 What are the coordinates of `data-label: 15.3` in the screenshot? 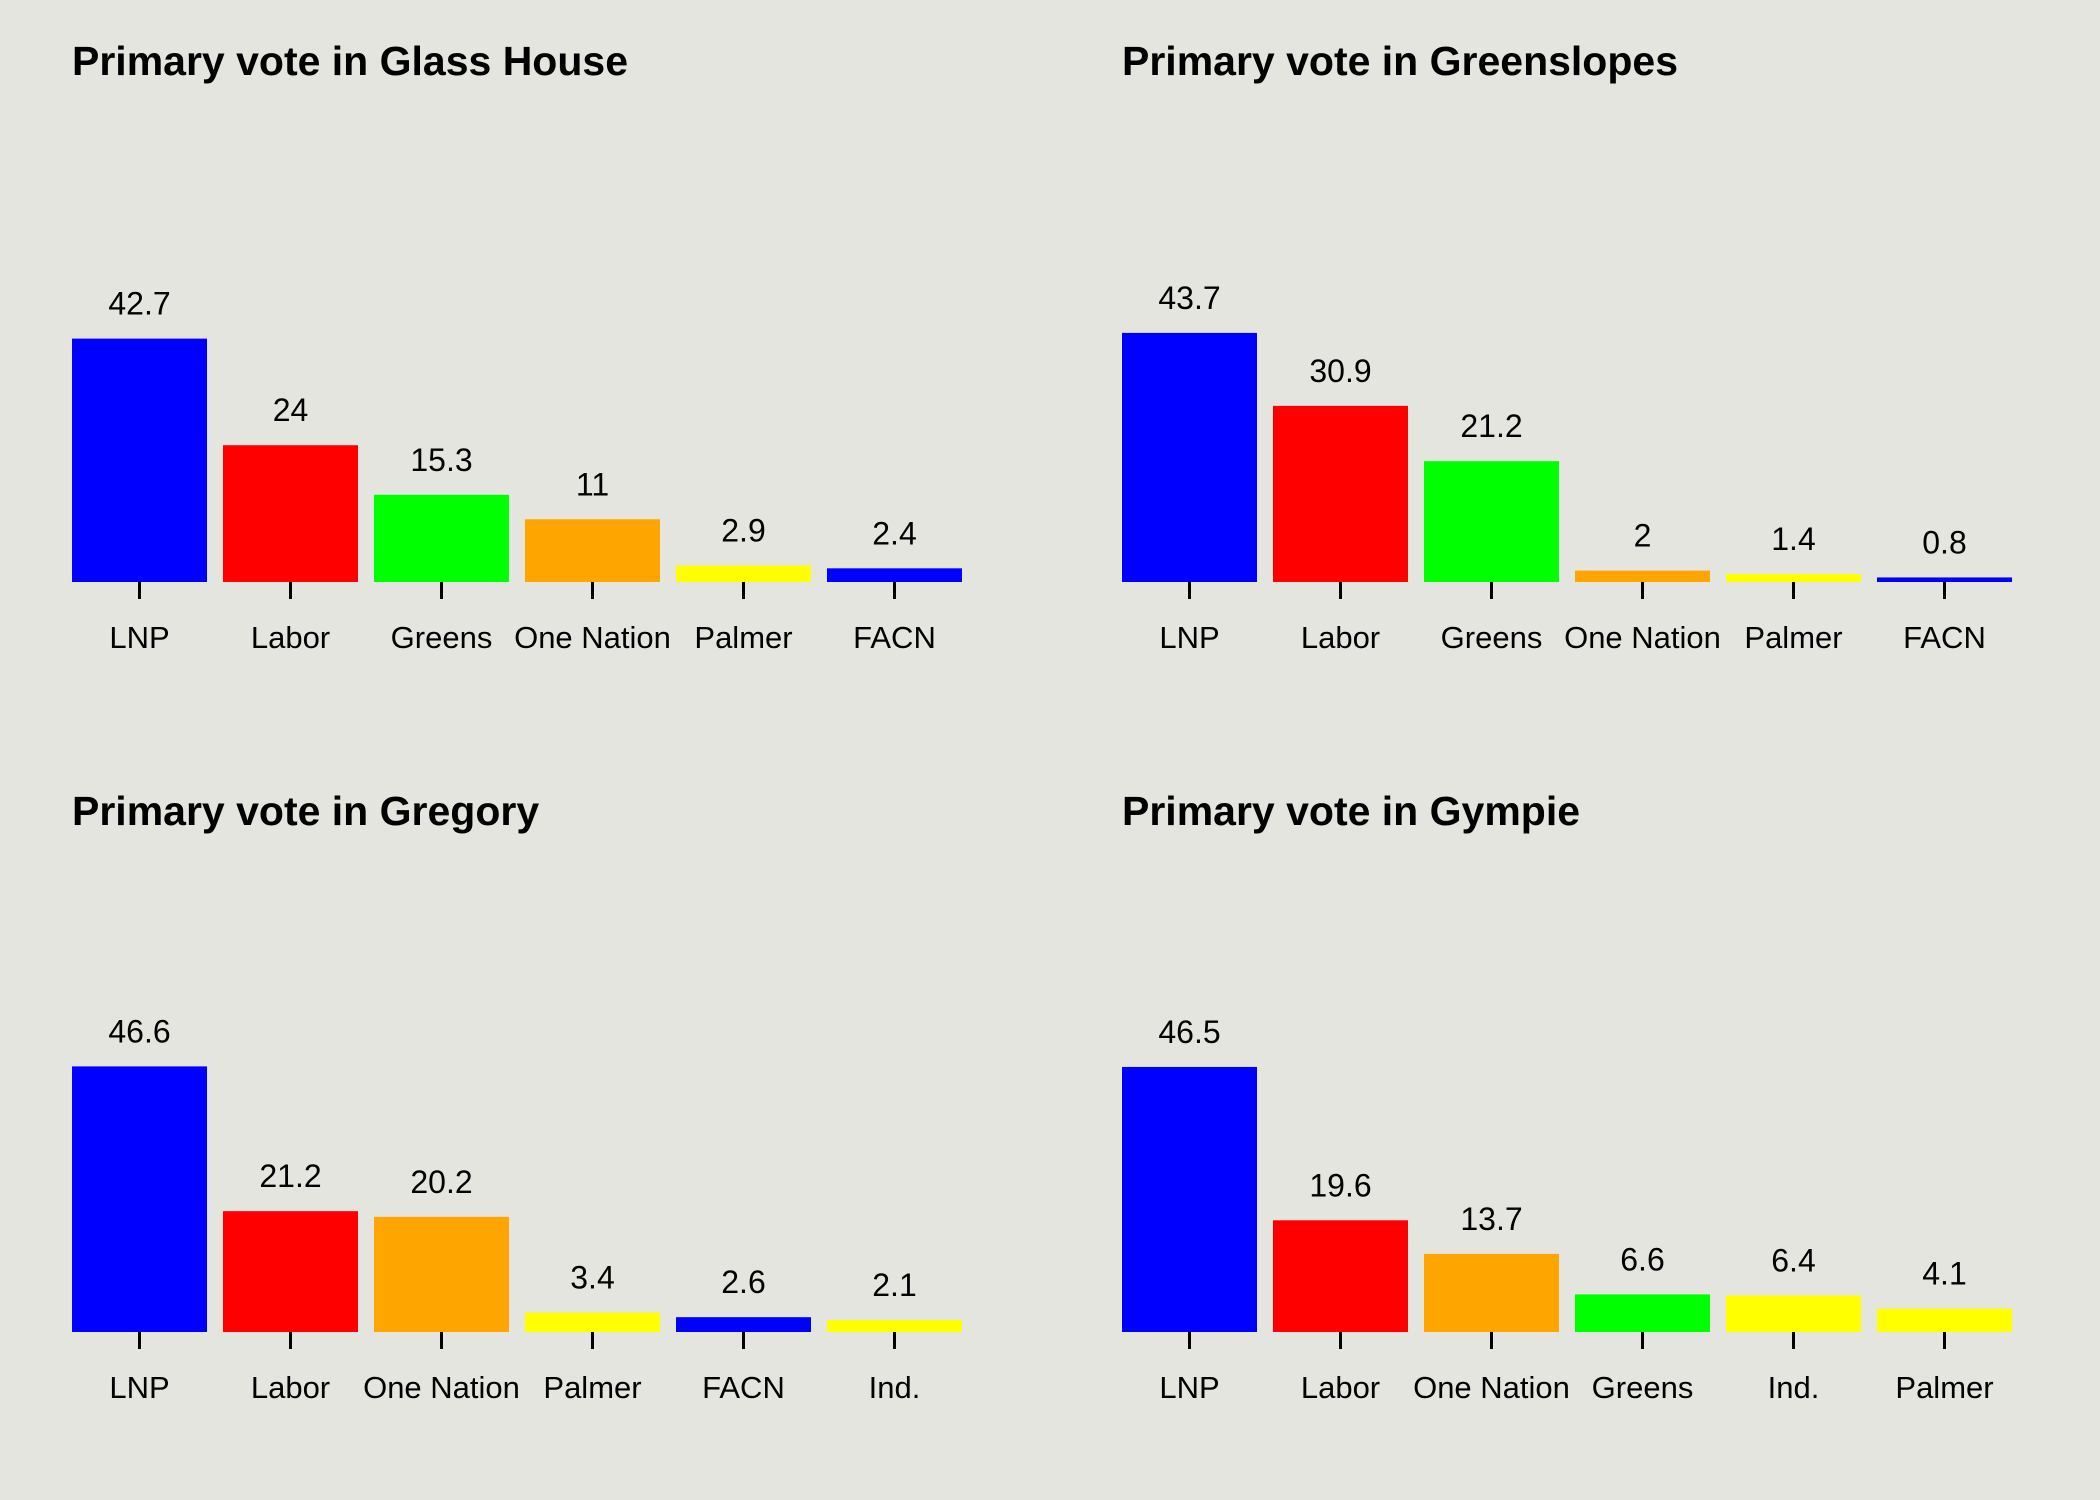 It's located at (441, 460).